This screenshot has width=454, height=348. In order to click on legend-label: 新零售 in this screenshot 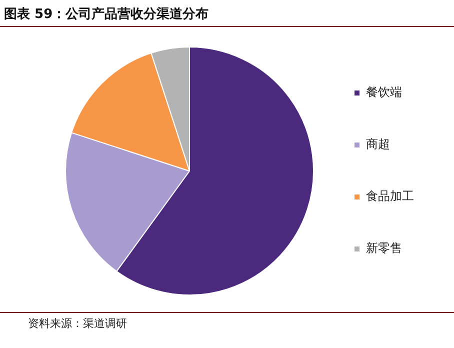, I will do `click(384, 248)`.